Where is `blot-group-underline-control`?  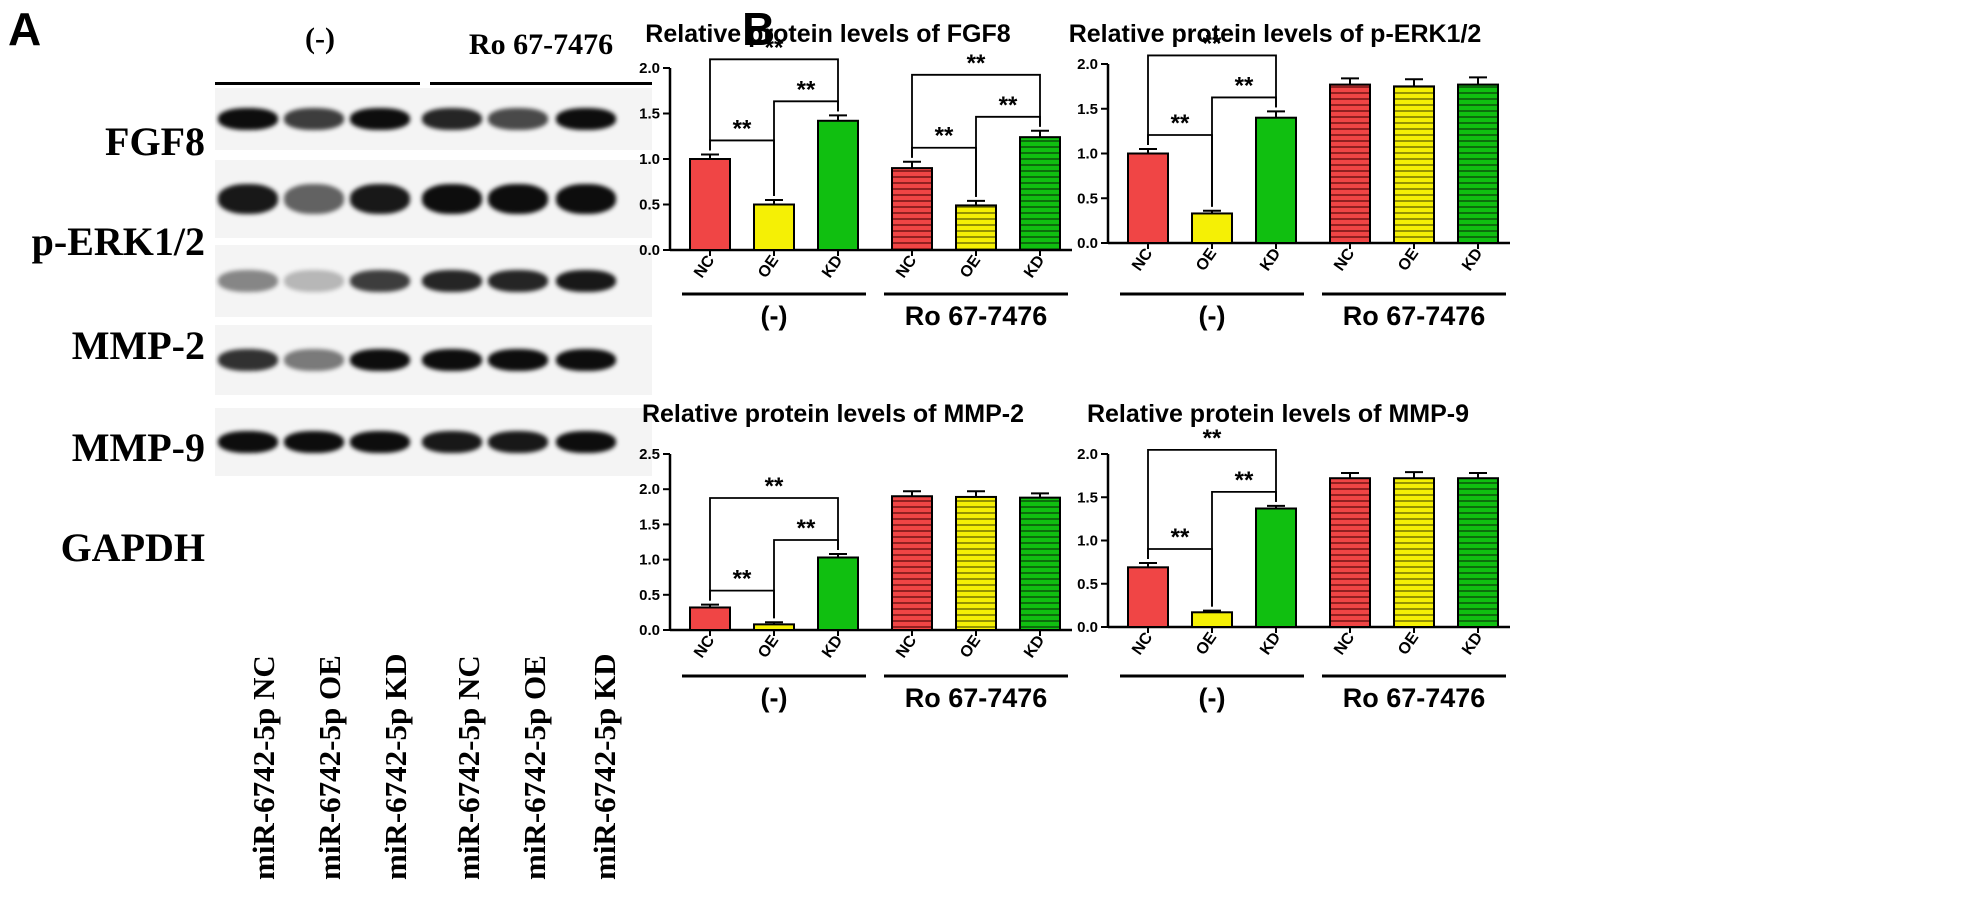
blot-group-underline-control is located at coordinates (317, 83).